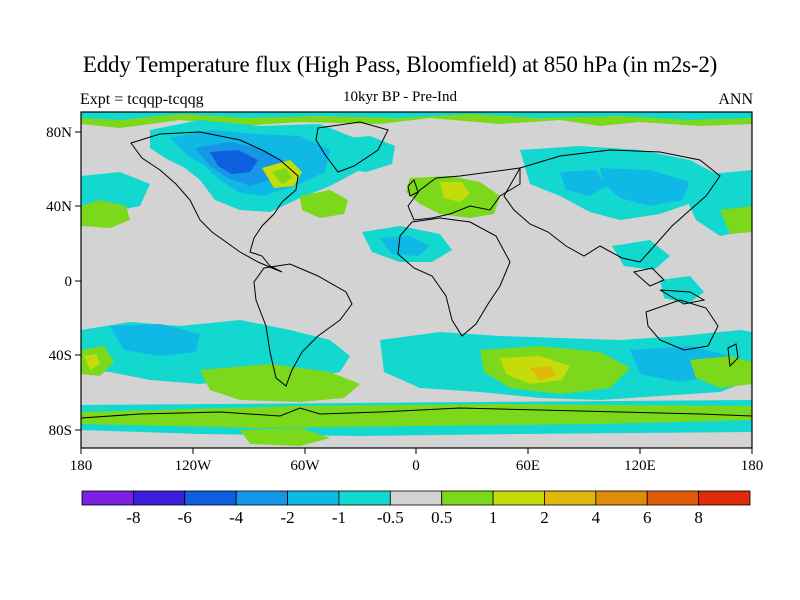 The height and width of the screenshot is (600, 800). Describe the element at coordinates (544, 517) in the screenshot. I see `colorbar-label: 2` at that location.